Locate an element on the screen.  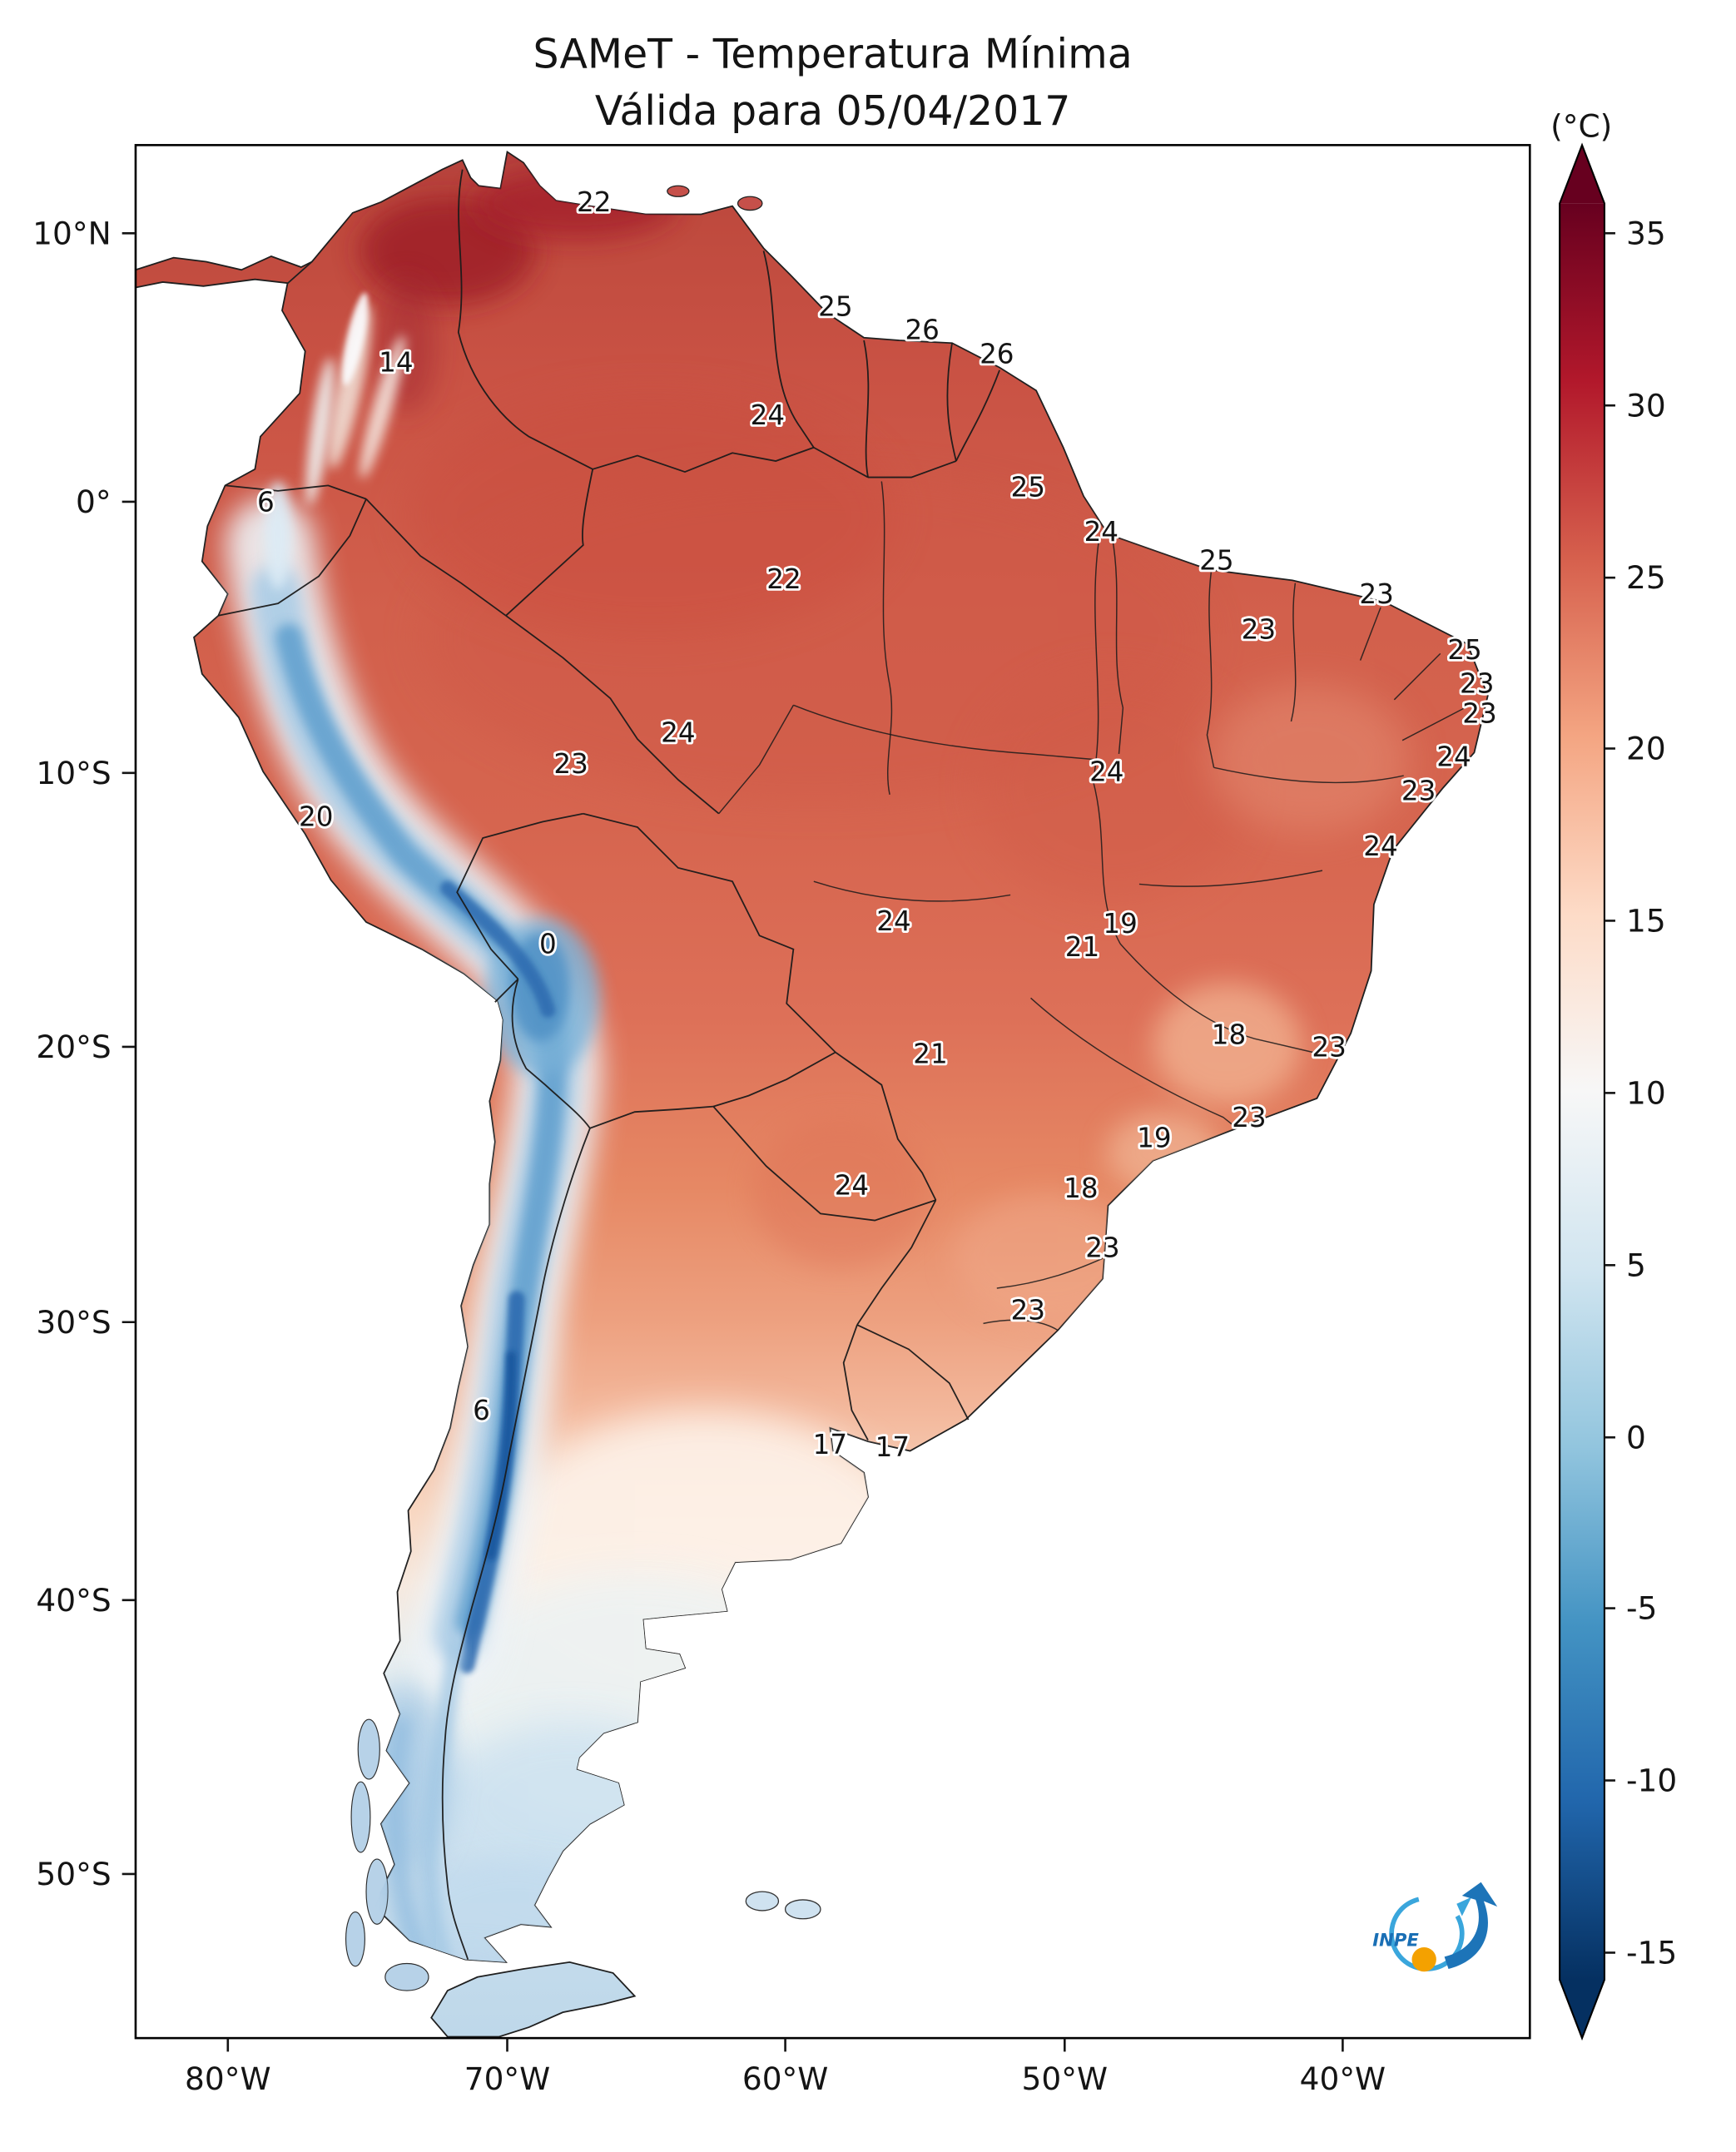
island-falkland-west is located at coordinates (762, 1901).